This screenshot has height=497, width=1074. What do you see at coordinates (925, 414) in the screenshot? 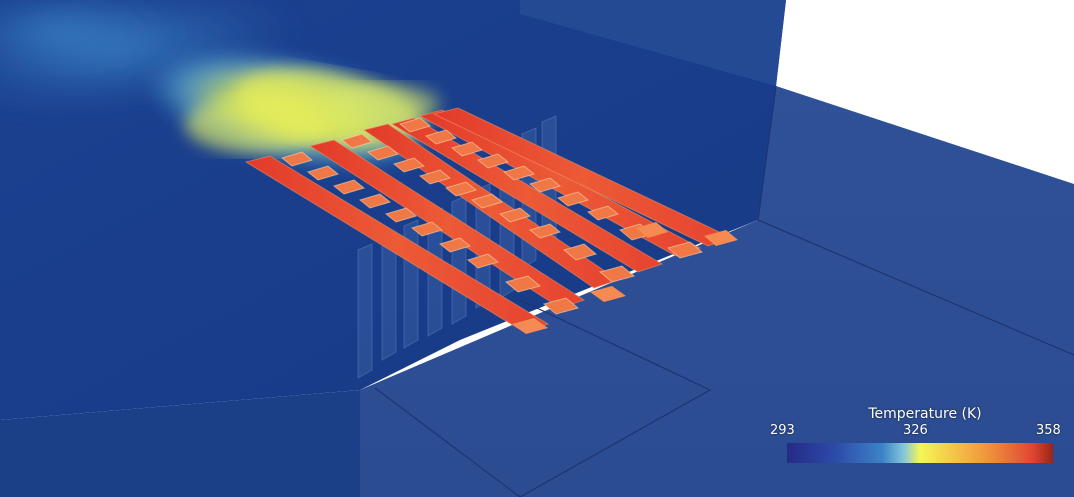
I see `legend-title: Temperature (K)` at bounding box center [925, 414].